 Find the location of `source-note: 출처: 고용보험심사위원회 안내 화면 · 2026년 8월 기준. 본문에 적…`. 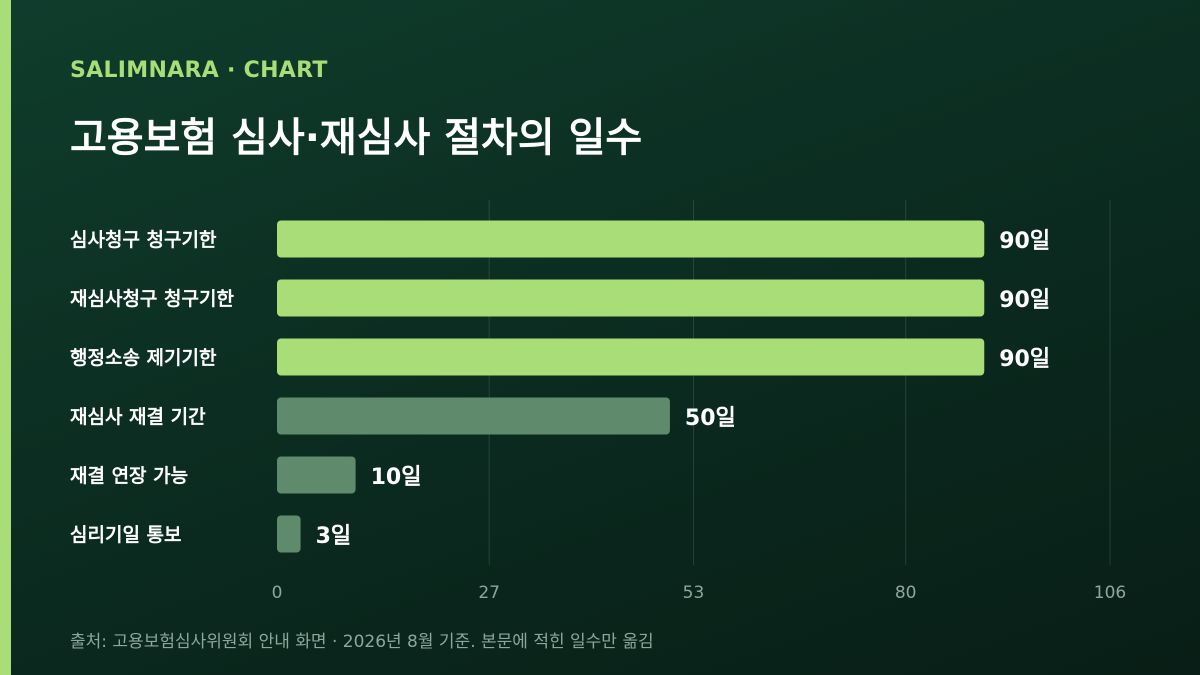

source-note: 출처: 고용보험심사위원회 안내 화면 · 2026년 8월 기준. 본문에 적… is located at coordinates (362, 642).